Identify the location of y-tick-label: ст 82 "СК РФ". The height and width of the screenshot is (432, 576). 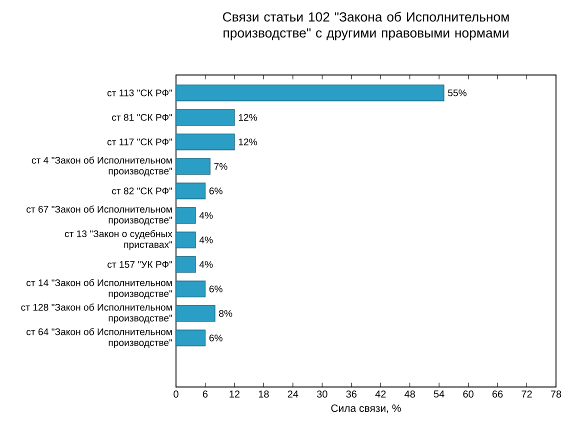
(142, 191).